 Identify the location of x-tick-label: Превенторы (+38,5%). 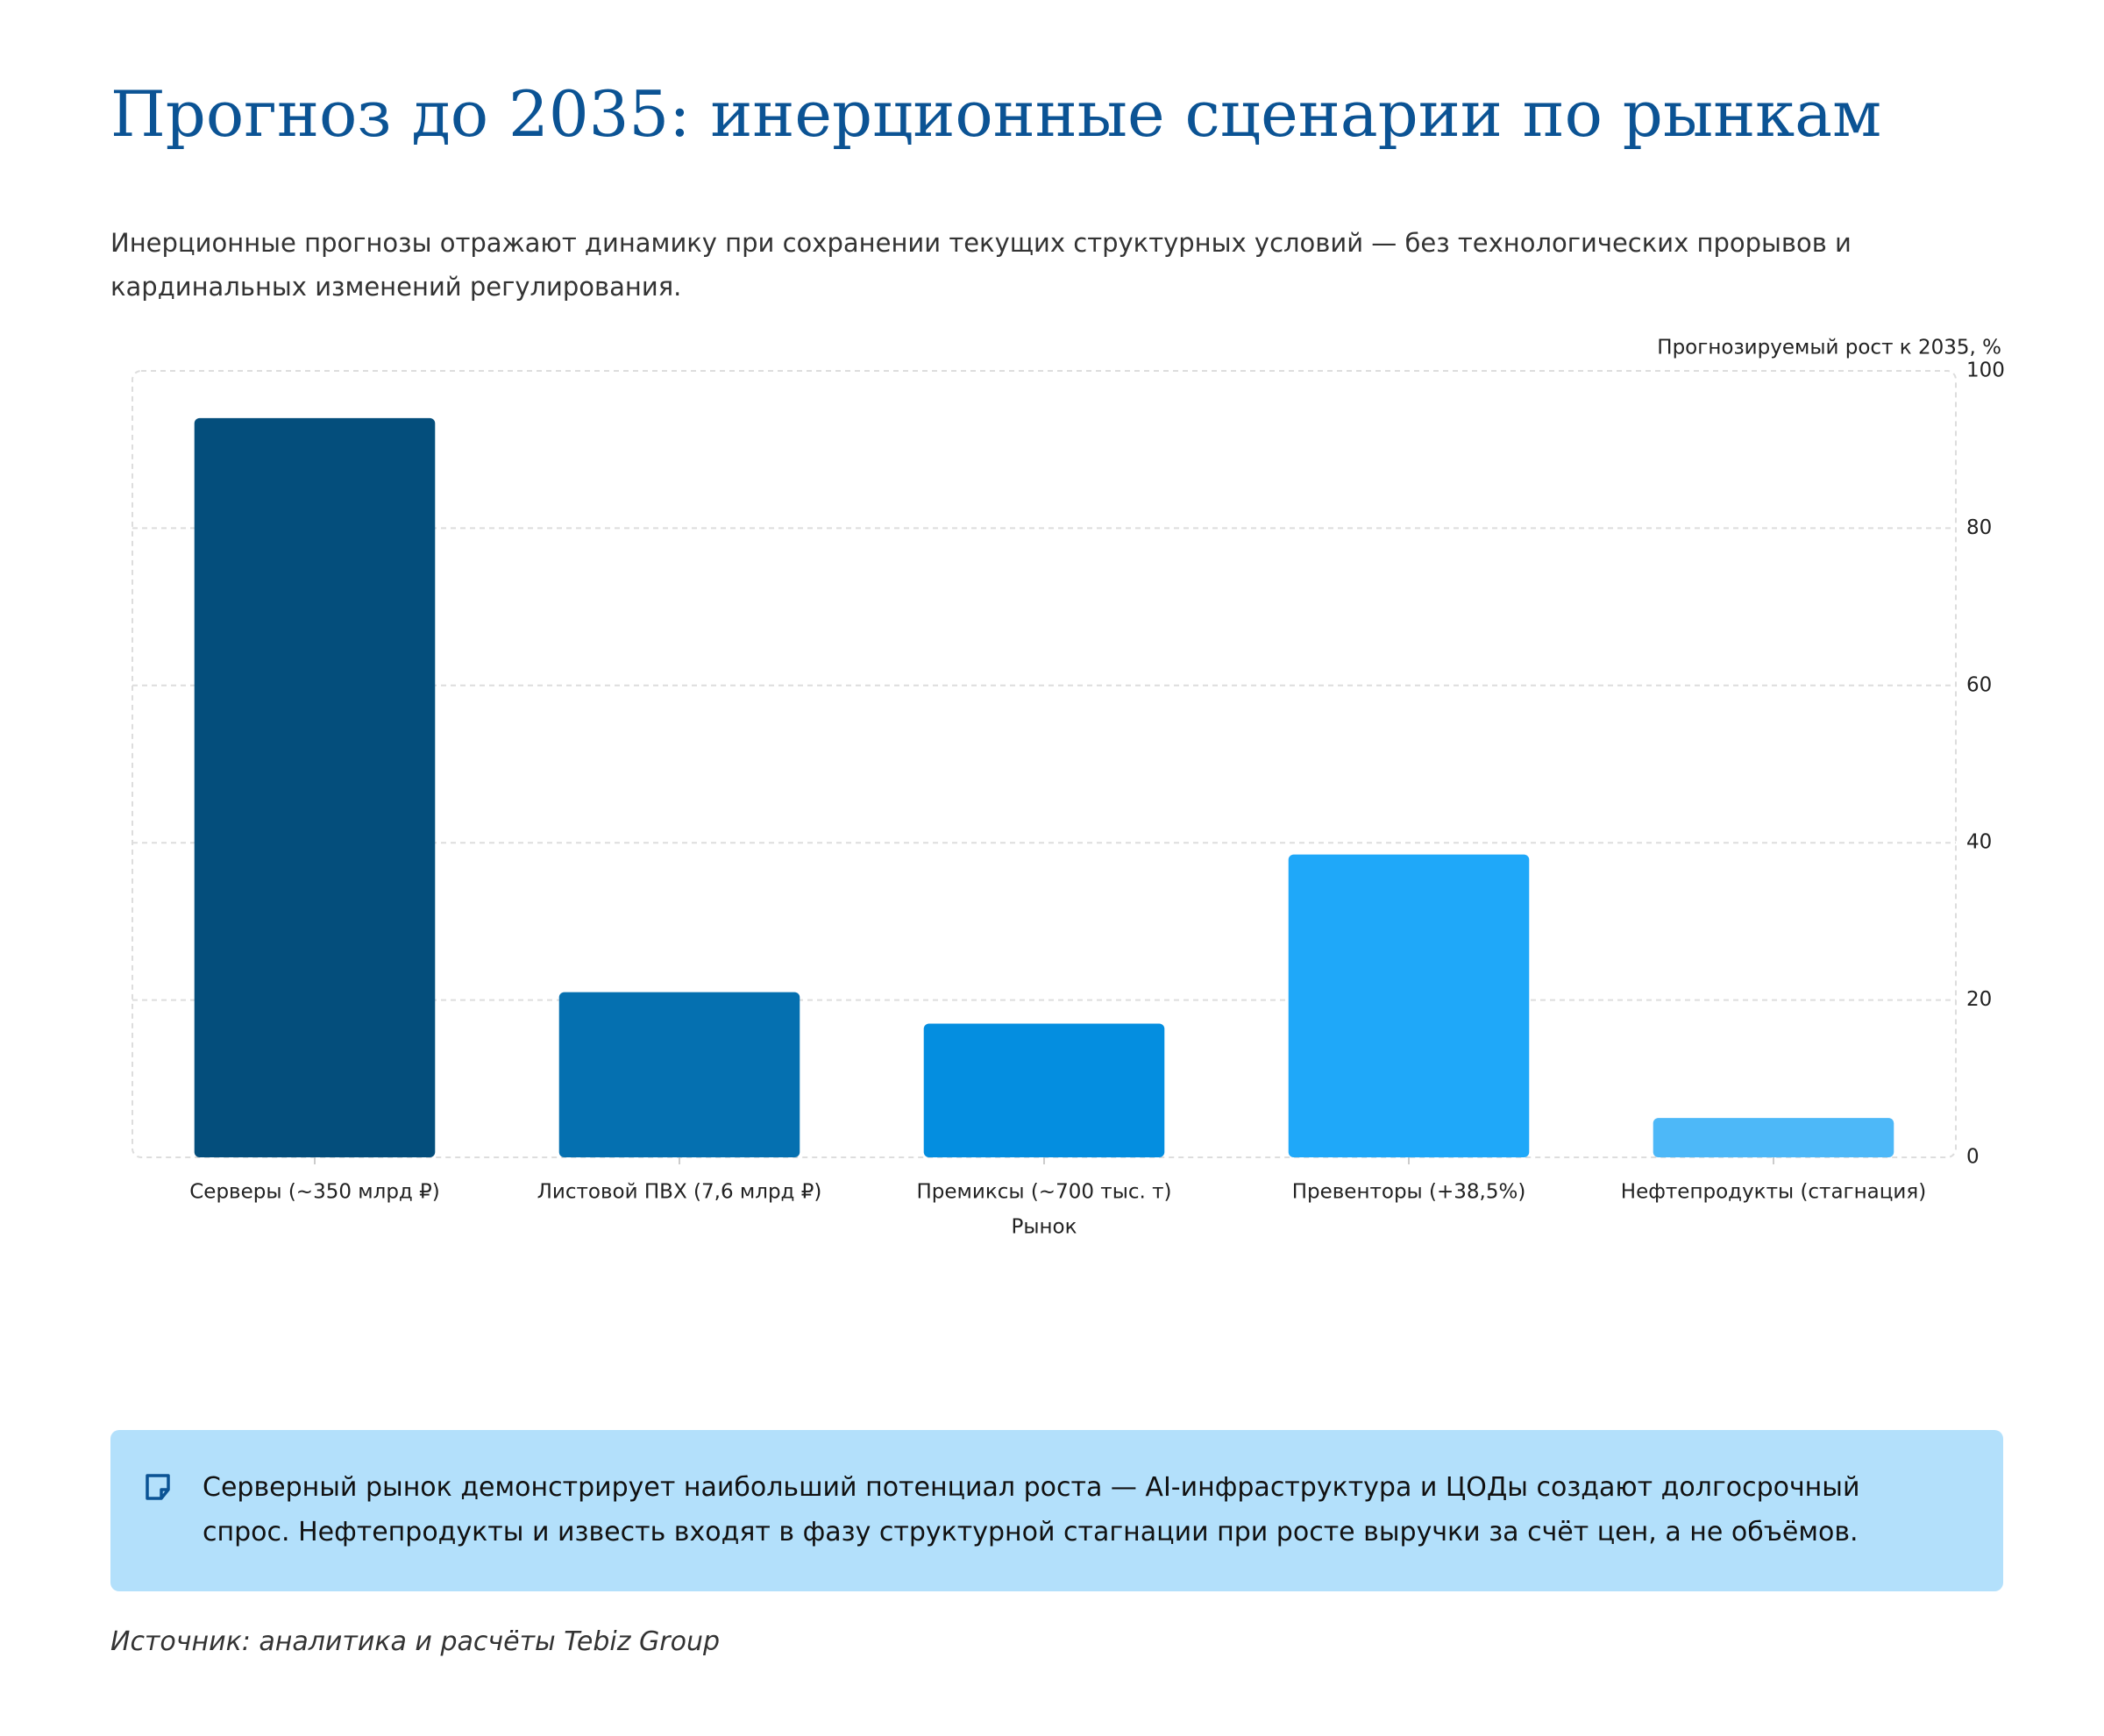
(1409, 1192).